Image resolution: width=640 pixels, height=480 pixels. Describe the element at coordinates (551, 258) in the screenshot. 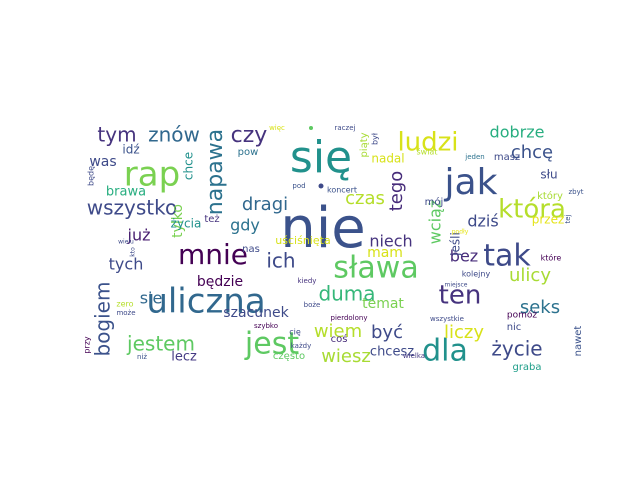

I see `cloud-word: które` at that location.